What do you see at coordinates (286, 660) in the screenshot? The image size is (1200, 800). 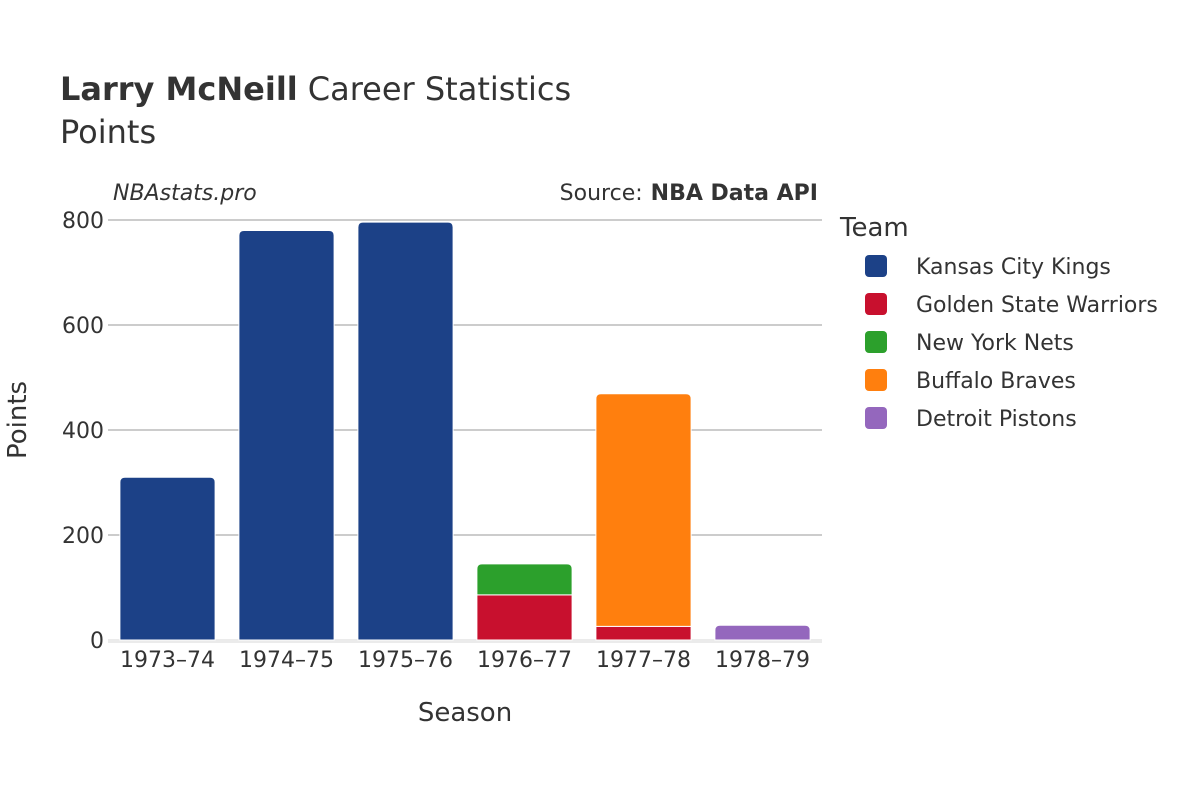 I see `x-tick-label: 1974–75` at bounding box center [286, 660].